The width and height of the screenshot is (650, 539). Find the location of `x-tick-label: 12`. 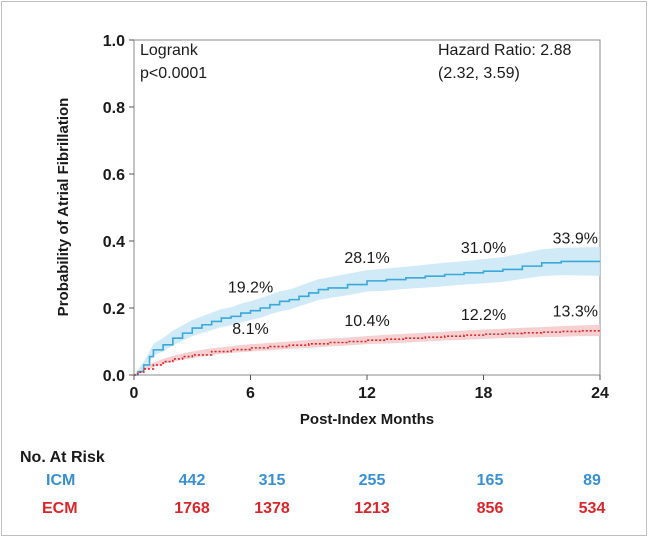

x-tick-label: 12 is located at coordinates (367, 393).